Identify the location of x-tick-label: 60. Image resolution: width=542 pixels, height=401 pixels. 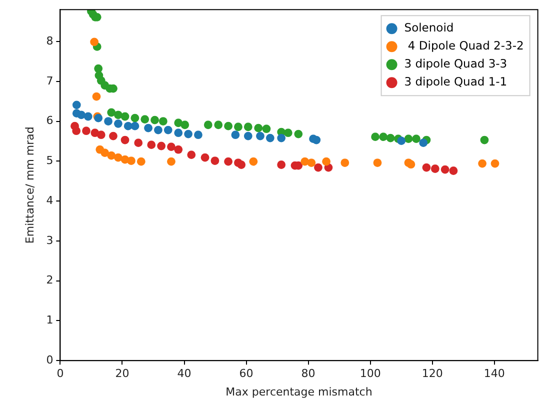
(246, 373).